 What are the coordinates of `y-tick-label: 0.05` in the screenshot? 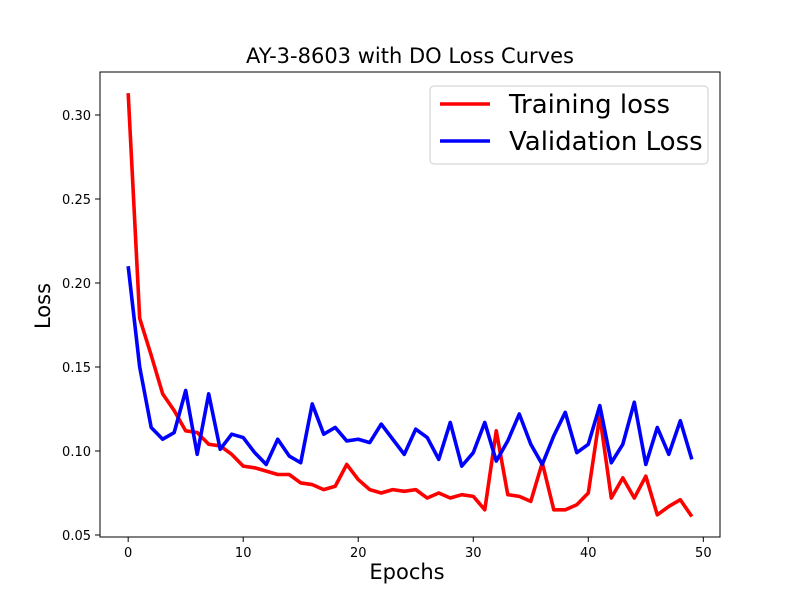 It's located at (76, 536).